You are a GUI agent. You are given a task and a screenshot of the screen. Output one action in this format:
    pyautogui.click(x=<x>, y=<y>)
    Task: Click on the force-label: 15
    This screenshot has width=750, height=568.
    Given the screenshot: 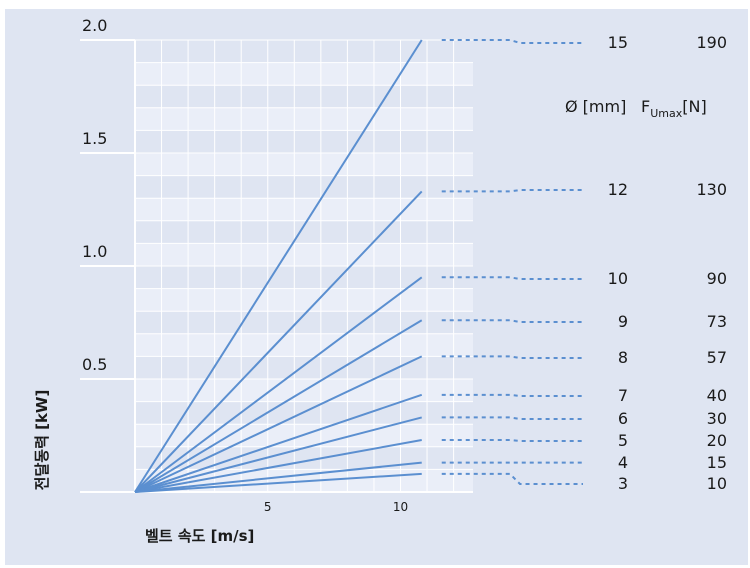 What is the action you would take?
    pyautogui.click(x=717, y=462)
    